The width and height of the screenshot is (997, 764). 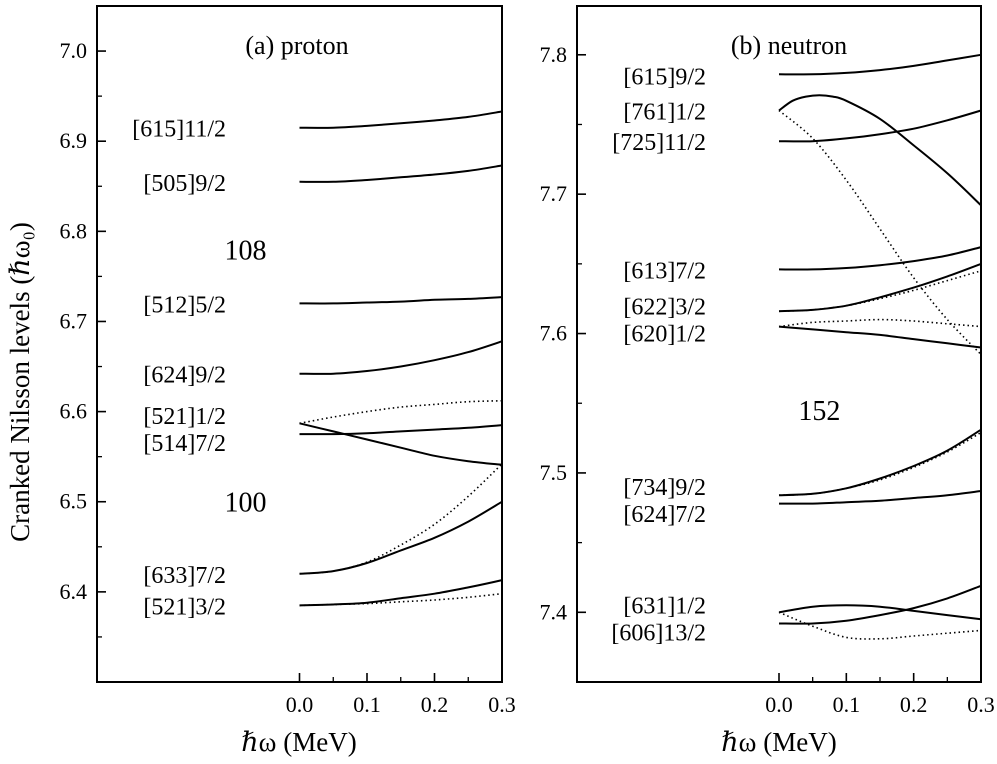 I want to click on panel-neutron-gap-labels: 152, so click(x=819, y=411).